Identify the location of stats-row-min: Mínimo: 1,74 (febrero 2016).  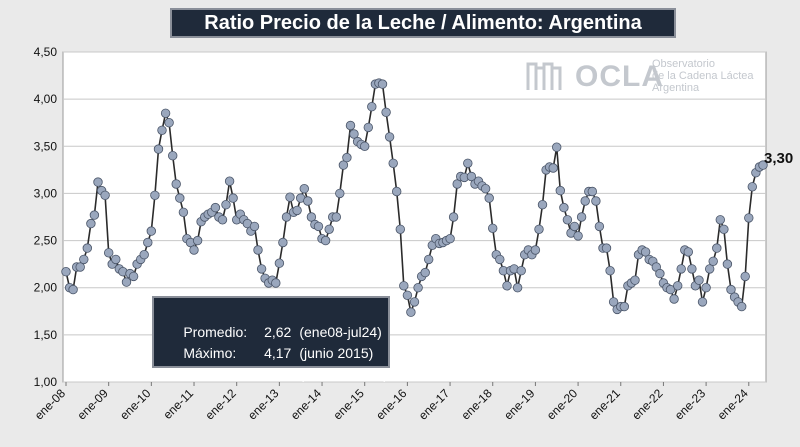
(274, 362).